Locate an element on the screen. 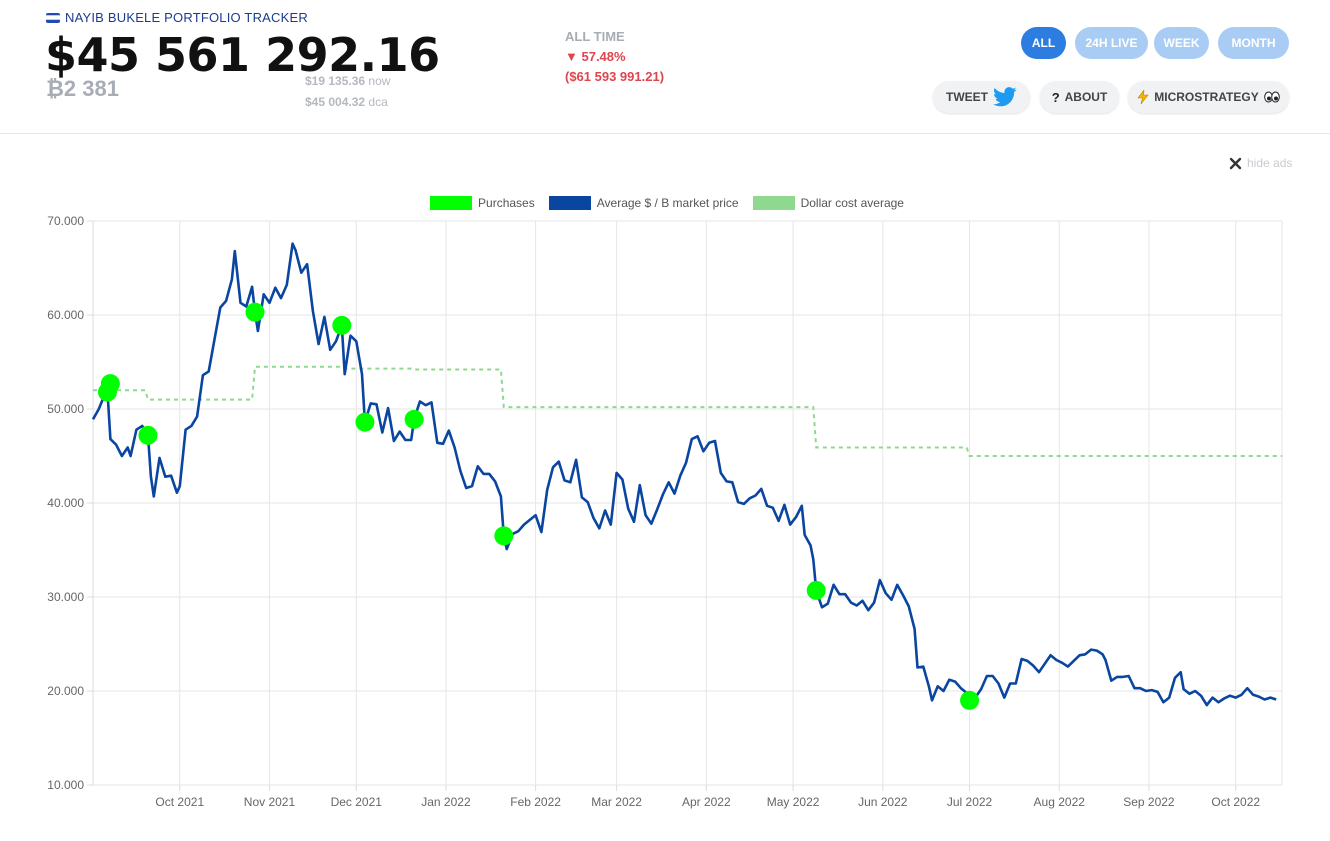 Image resolution: width=1330 pixels, height=841 pixels. legend-item-purchases: Purchases is located at coordinates (482, 203).